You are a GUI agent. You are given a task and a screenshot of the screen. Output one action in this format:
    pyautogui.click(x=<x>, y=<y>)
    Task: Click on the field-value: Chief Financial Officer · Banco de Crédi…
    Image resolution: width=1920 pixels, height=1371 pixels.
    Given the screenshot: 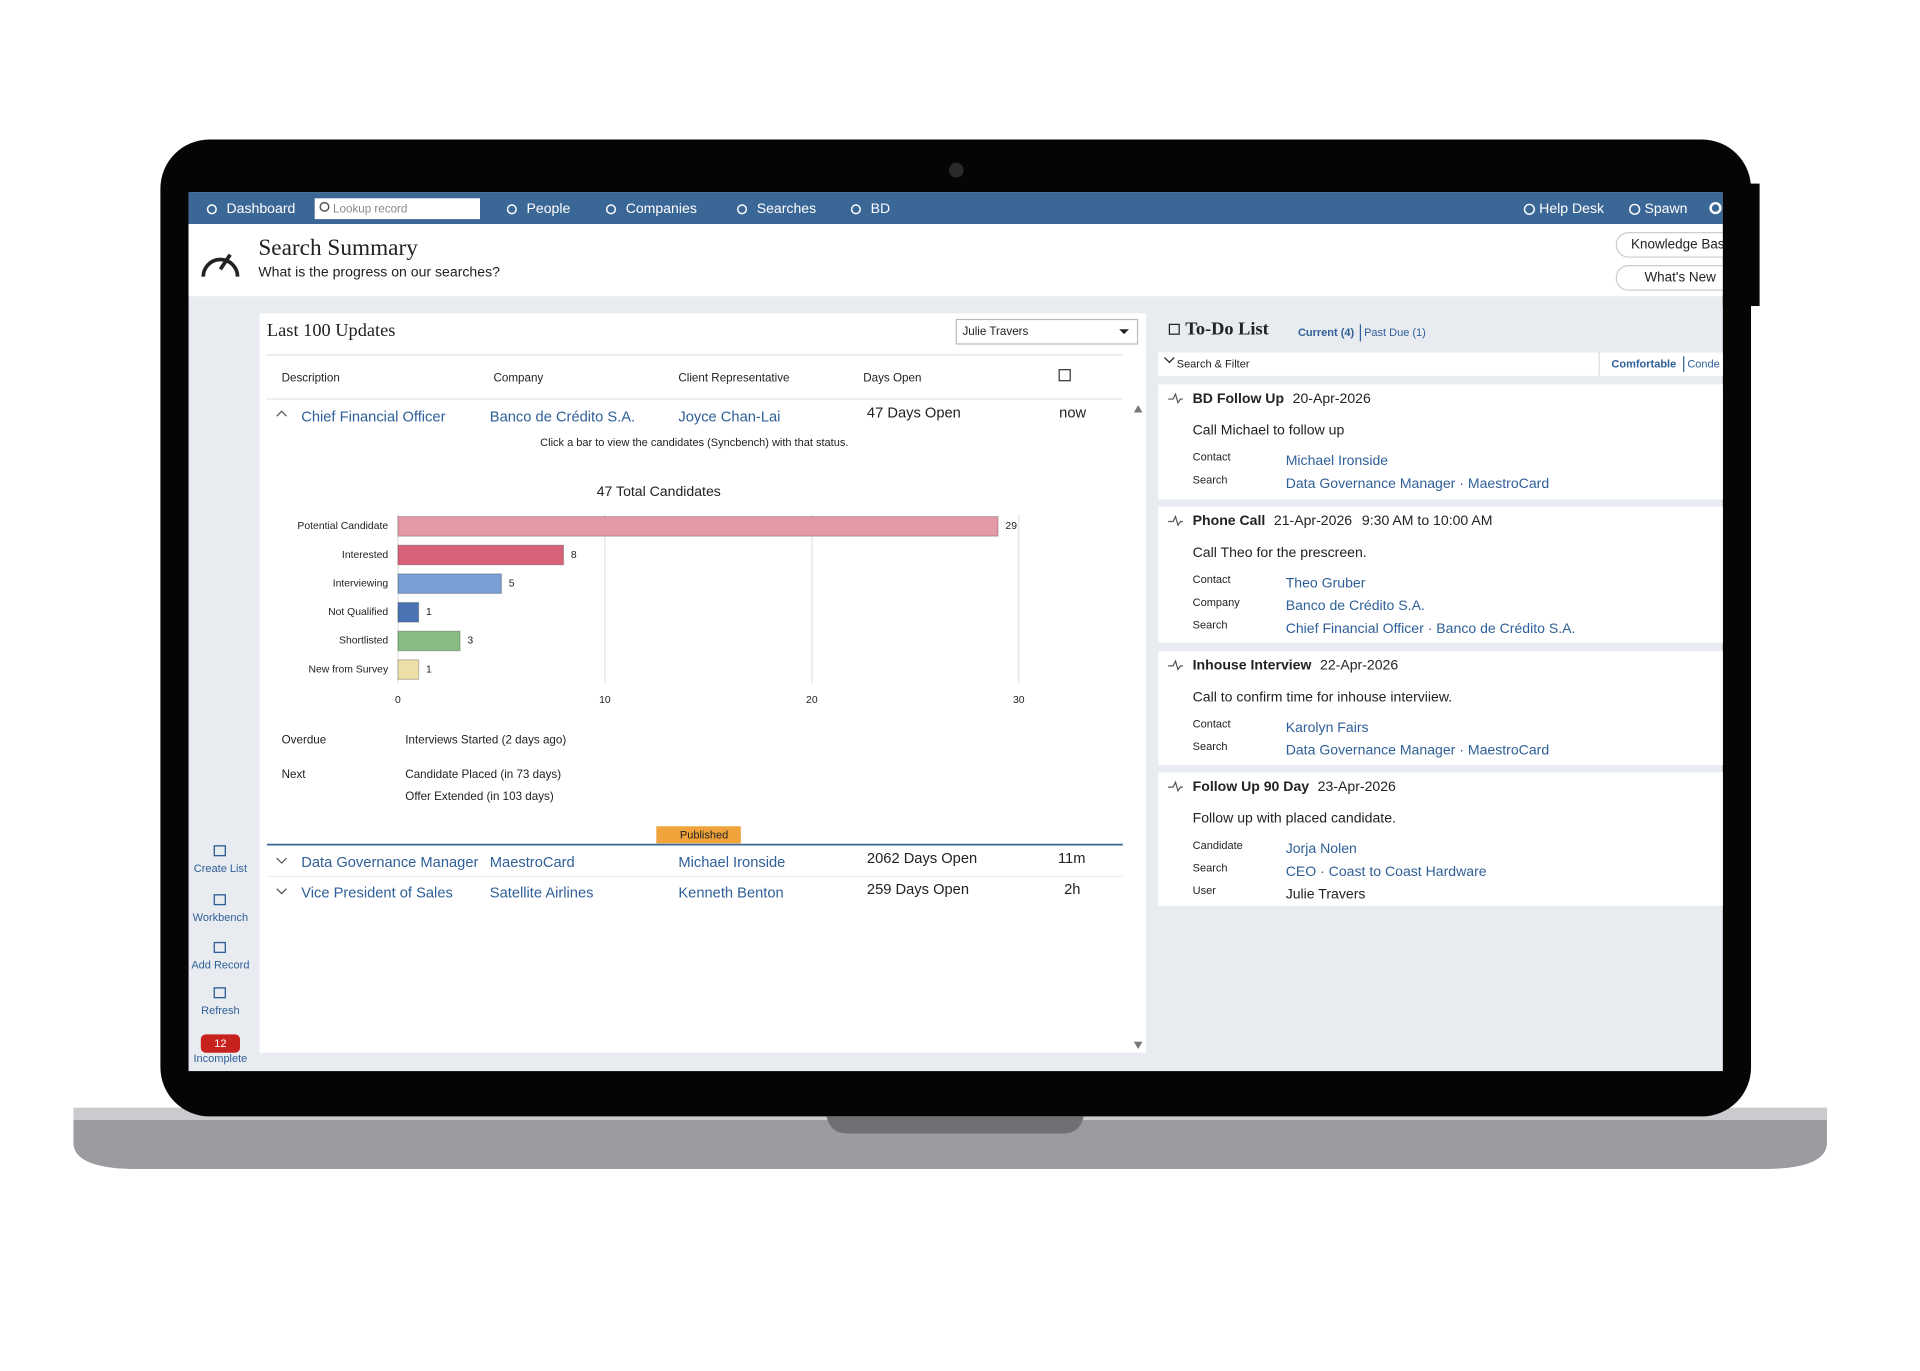 What is the action you would take?
    pyautogui.click(x=1431, y=628)
    